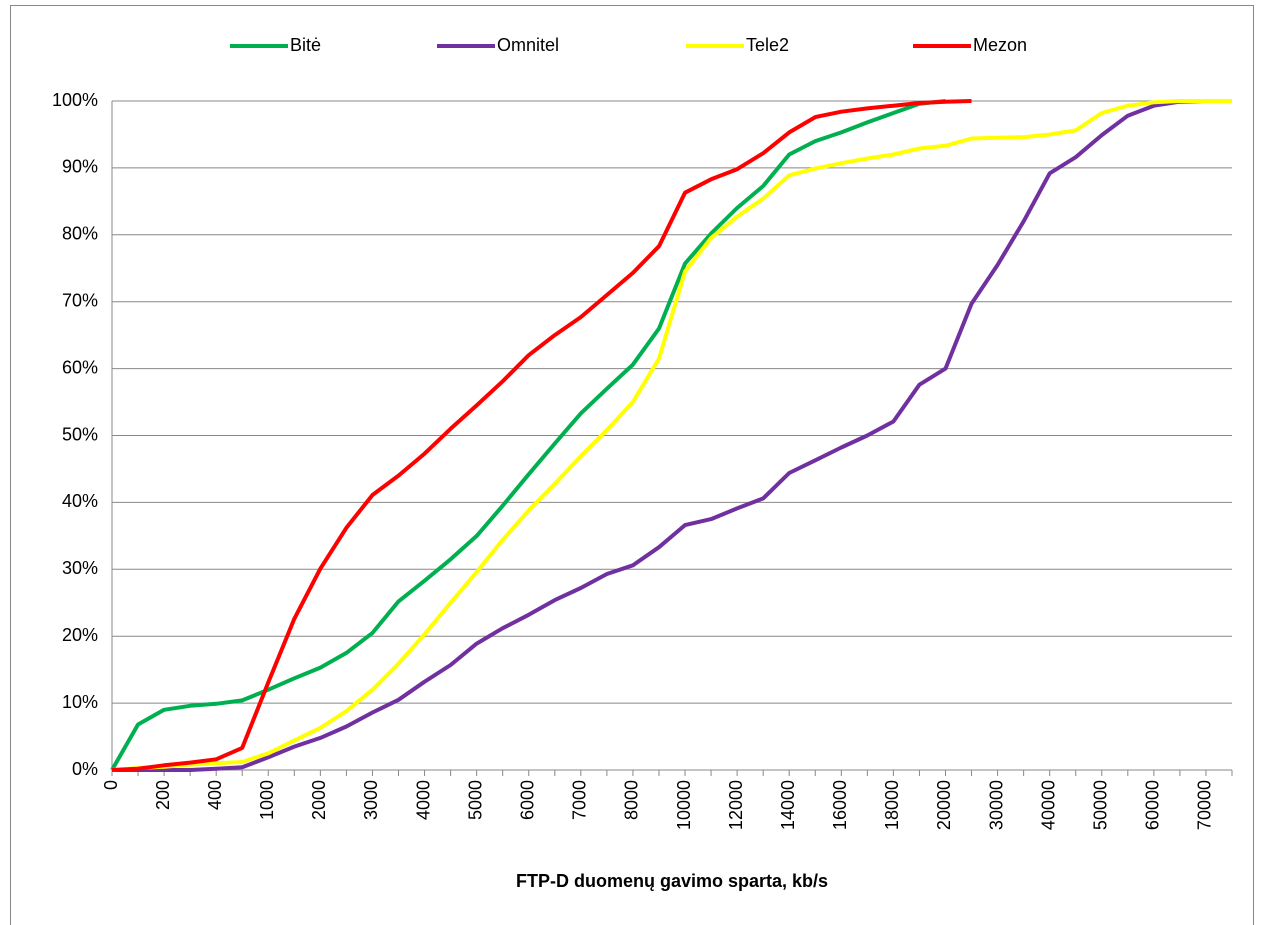 The height and width of the screenshot is (925, 1264). I want to click on legend-label: Tele2, so click(767, 45).